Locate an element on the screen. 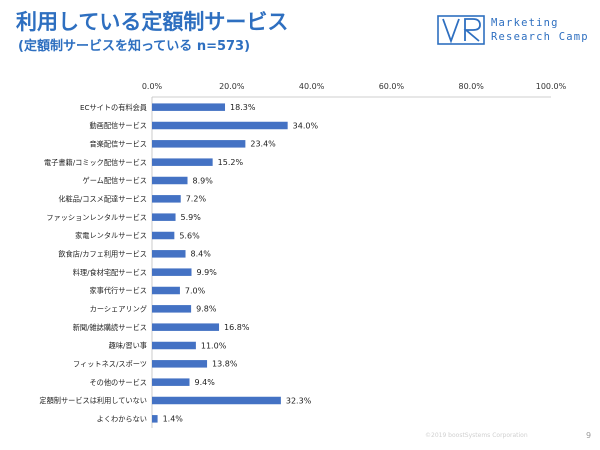 This screenshot has height=450, width=600. data-label: 13.8% is located at coordinates (225, 364).